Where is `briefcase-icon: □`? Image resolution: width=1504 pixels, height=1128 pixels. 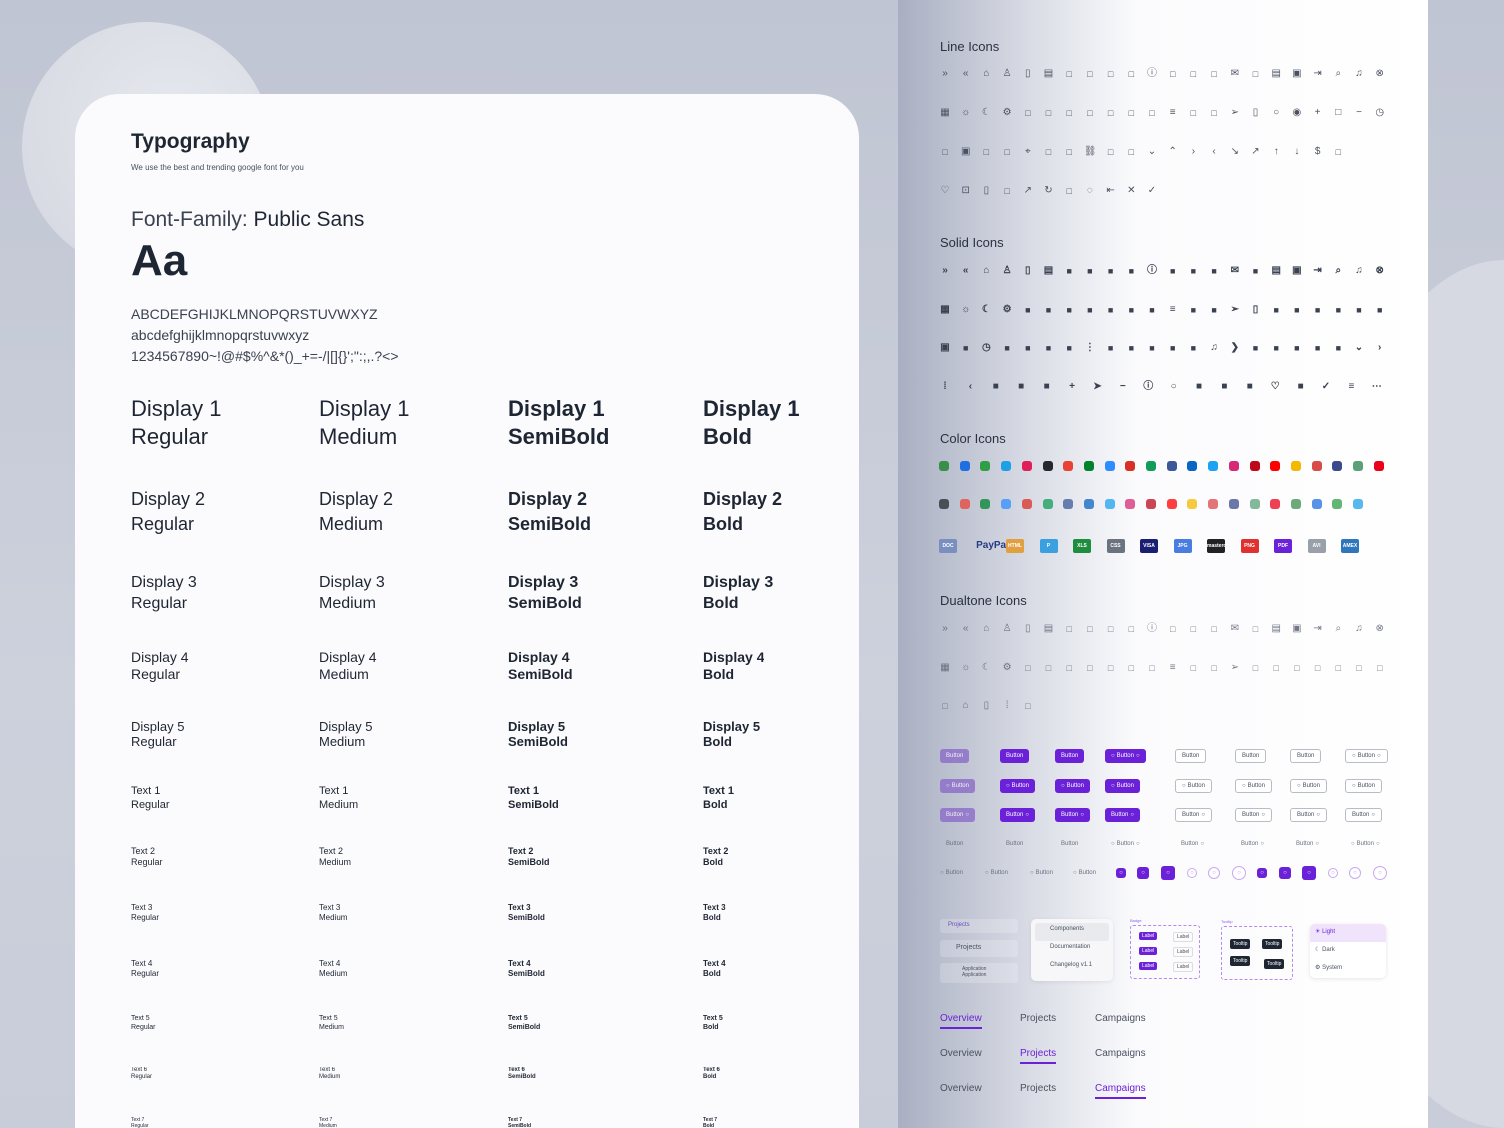 briefcase-icon: □ is located at coordinates (945, 152).